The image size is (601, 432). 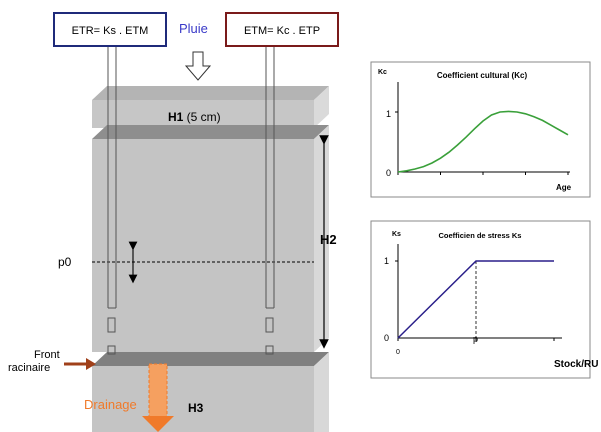 What do you see at coordinates (65, 262) in the screenshot?
I see `p0-label: p0` at bounding box center [65, 262].